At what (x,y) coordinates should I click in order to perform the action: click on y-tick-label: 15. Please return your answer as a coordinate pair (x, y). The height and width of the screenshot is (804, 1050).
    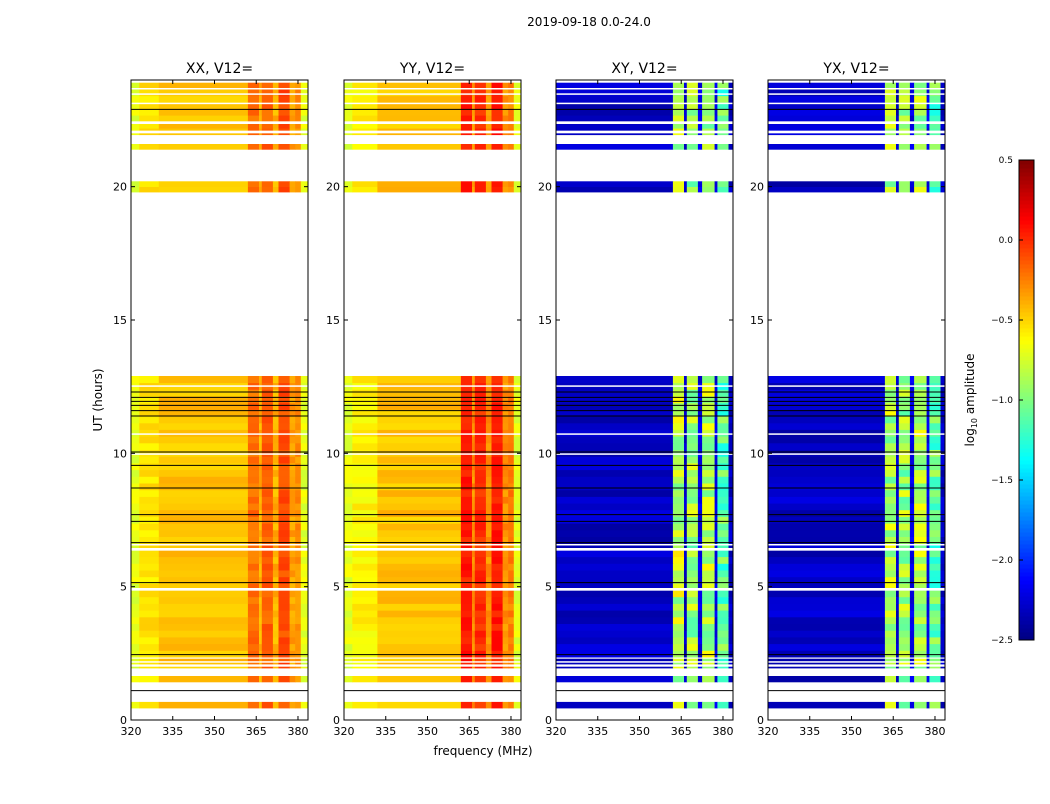
    Looking at the image, I should click on (757, 320).